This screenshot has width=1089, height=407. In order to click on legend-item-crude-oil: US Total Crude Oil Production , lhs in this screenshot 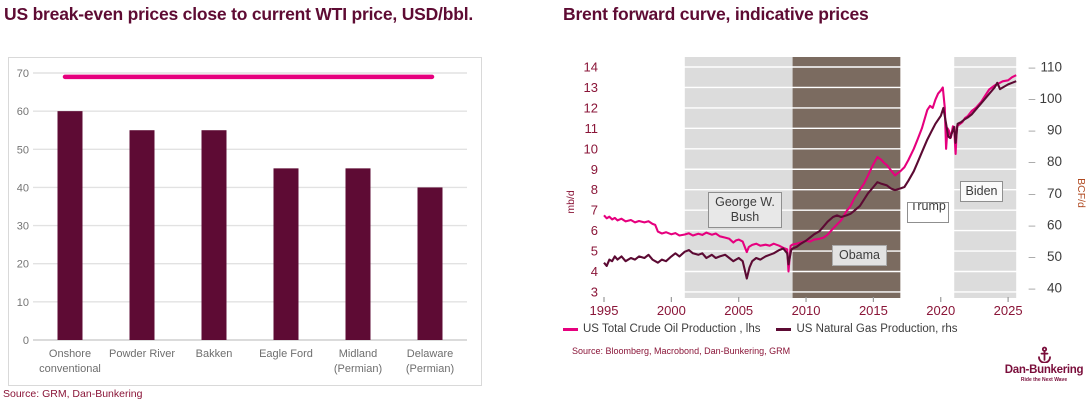, I will do `click(661, 329)`.